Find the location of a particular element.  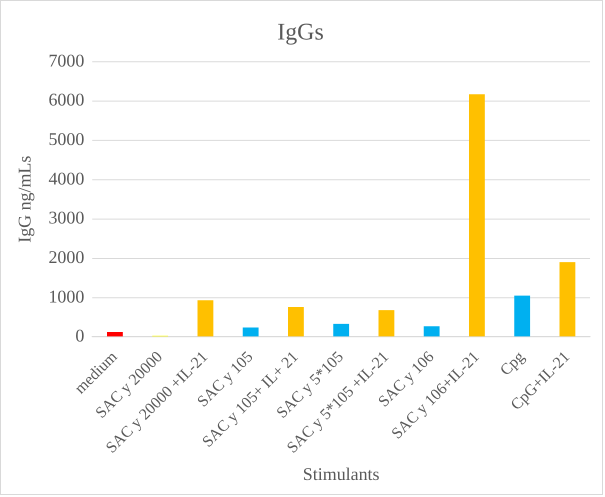

y-tick-label: 7000 is located at coordinates (66, 60).